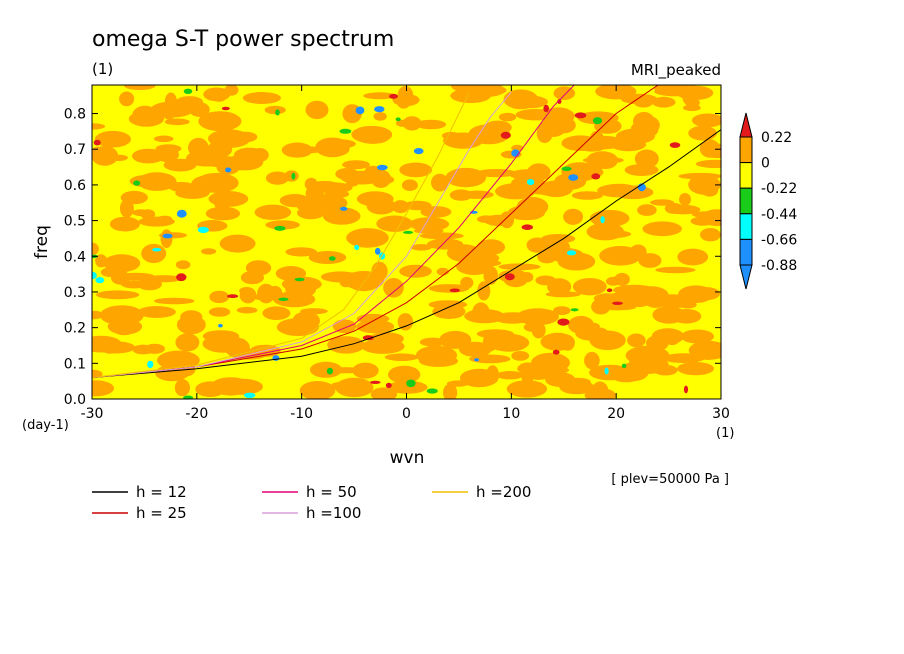  What do you see at coordinates (779, 266) in the screenshot?
I see `colorbar-label: -0.88` at bounding box center [779, 266].